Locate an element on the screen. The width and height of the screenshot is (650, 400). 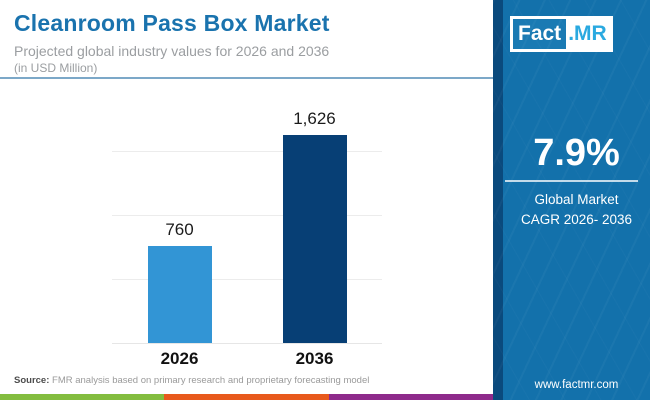
x-axis-baseline is located at coordinates (247, 343).